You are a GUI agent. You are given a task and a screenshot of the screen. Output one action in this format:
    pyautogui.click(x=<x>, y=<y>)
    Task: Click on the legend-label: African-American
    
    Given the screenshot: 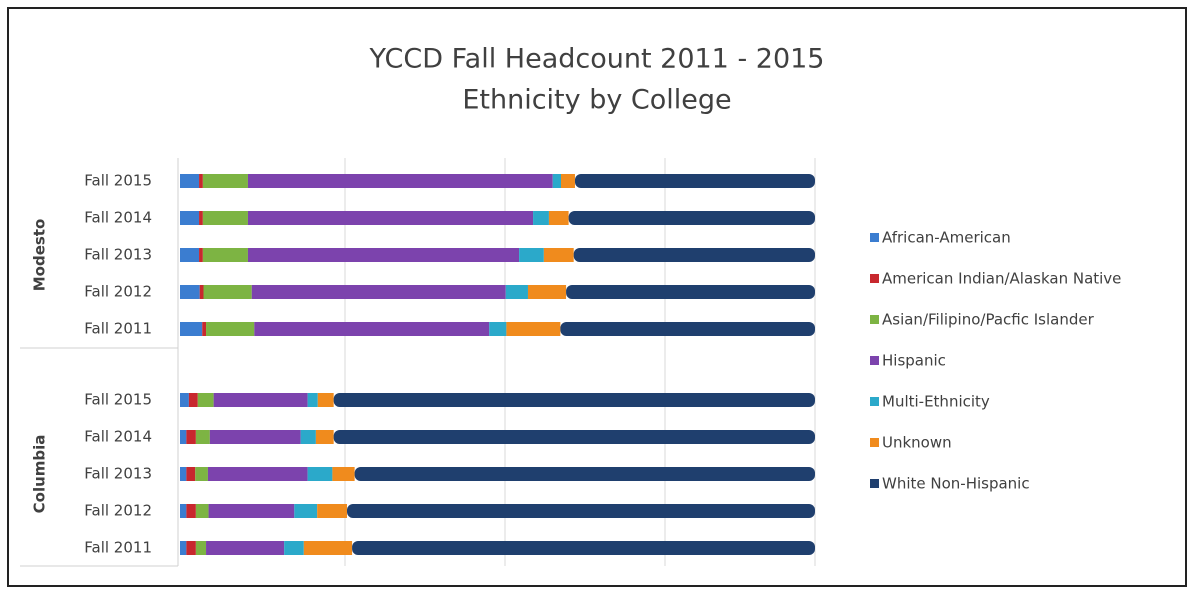 What is the action you would take?
    pyautogui.click(x=946, y=238)
    